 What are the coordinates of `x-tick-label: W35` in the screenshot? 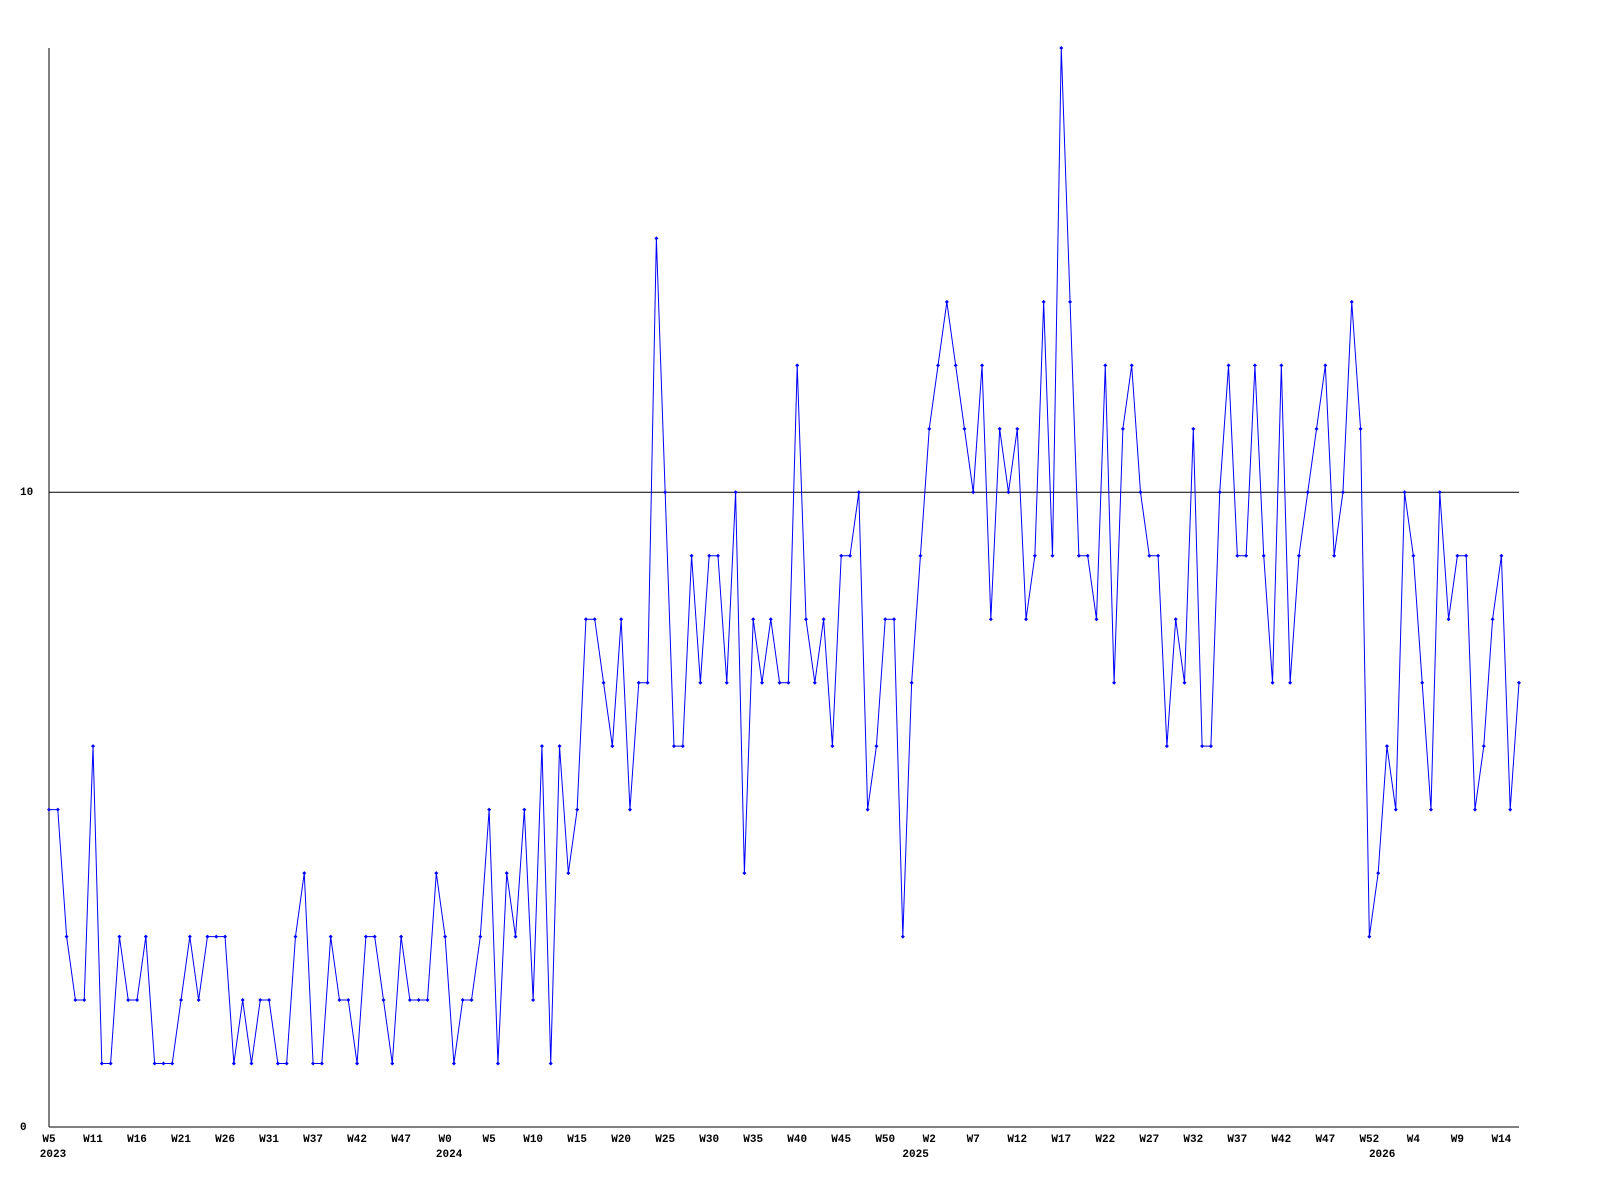 It's located at (753, 1140).